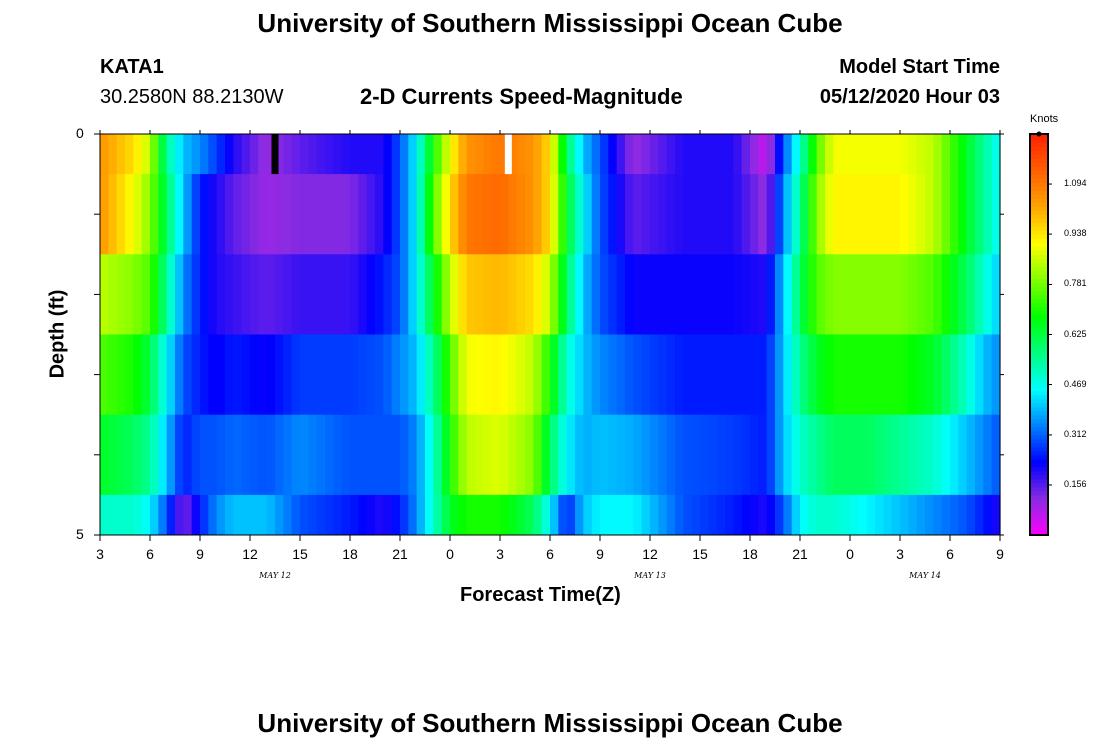  Describe the element at coordinates (500, 554) in the screenshot. I see `x-tick-label: 3` at that location.